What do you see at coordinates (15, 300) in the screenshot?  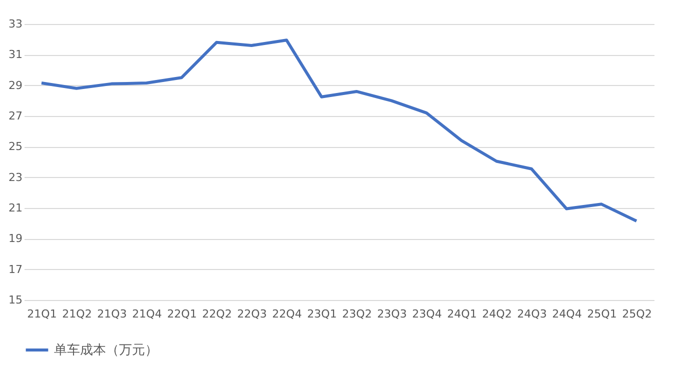 I see `y-tick-label: 15` at bounding box center [15, 300].